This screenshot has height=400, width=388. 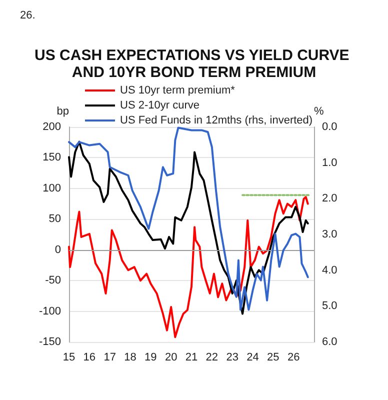 I want to click on x-tick-label: 17, so click(x=110, y=358).